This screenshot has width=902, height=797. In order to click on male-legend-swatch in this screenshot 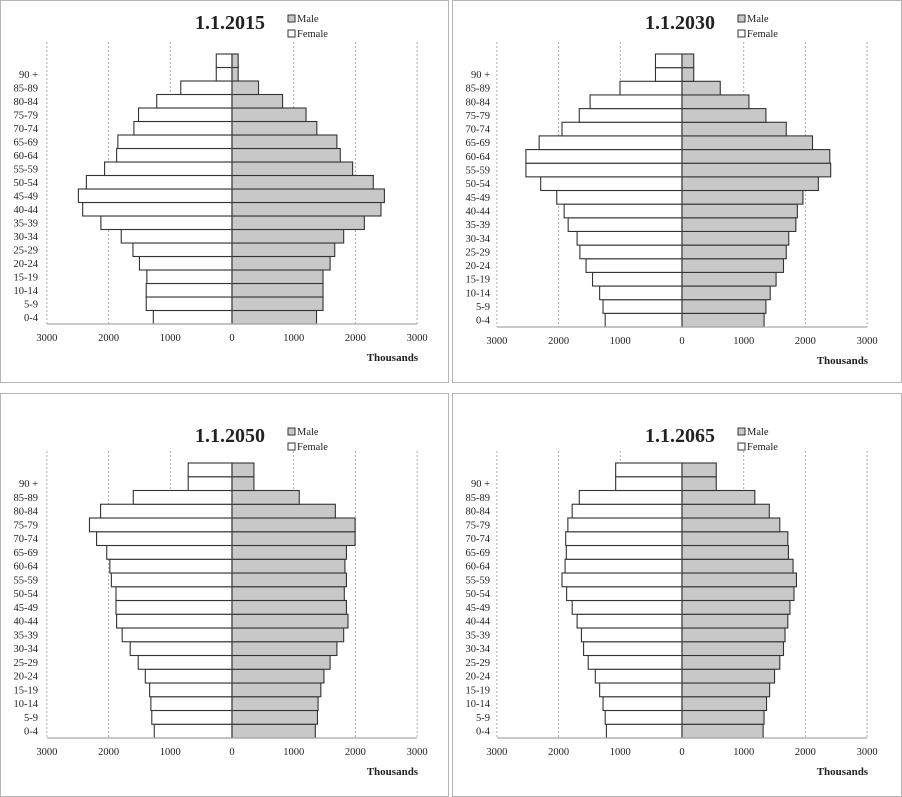, I will do `click(291, 18)`.